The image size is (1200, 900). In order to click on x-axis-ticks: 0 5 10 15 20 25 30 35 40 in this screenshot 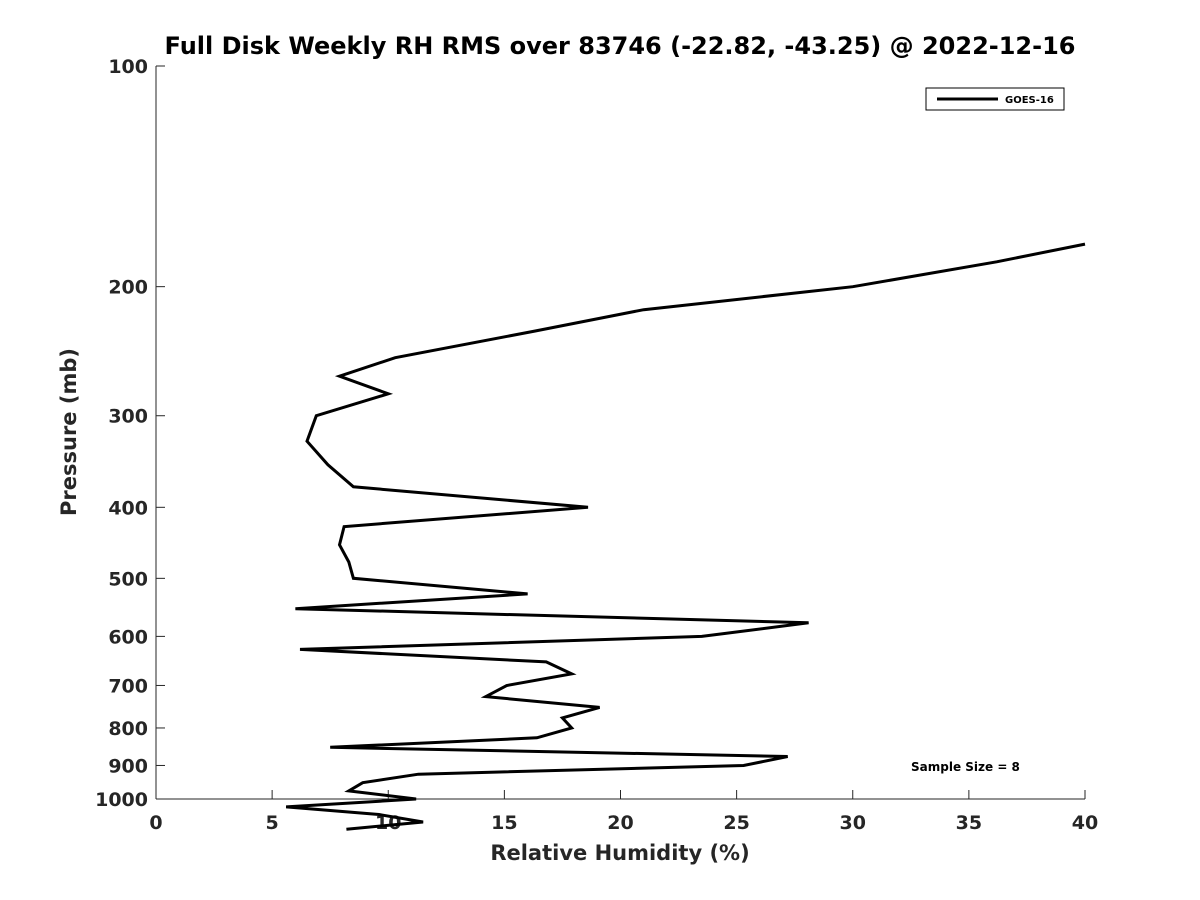, I will do `click(623, 812)`.